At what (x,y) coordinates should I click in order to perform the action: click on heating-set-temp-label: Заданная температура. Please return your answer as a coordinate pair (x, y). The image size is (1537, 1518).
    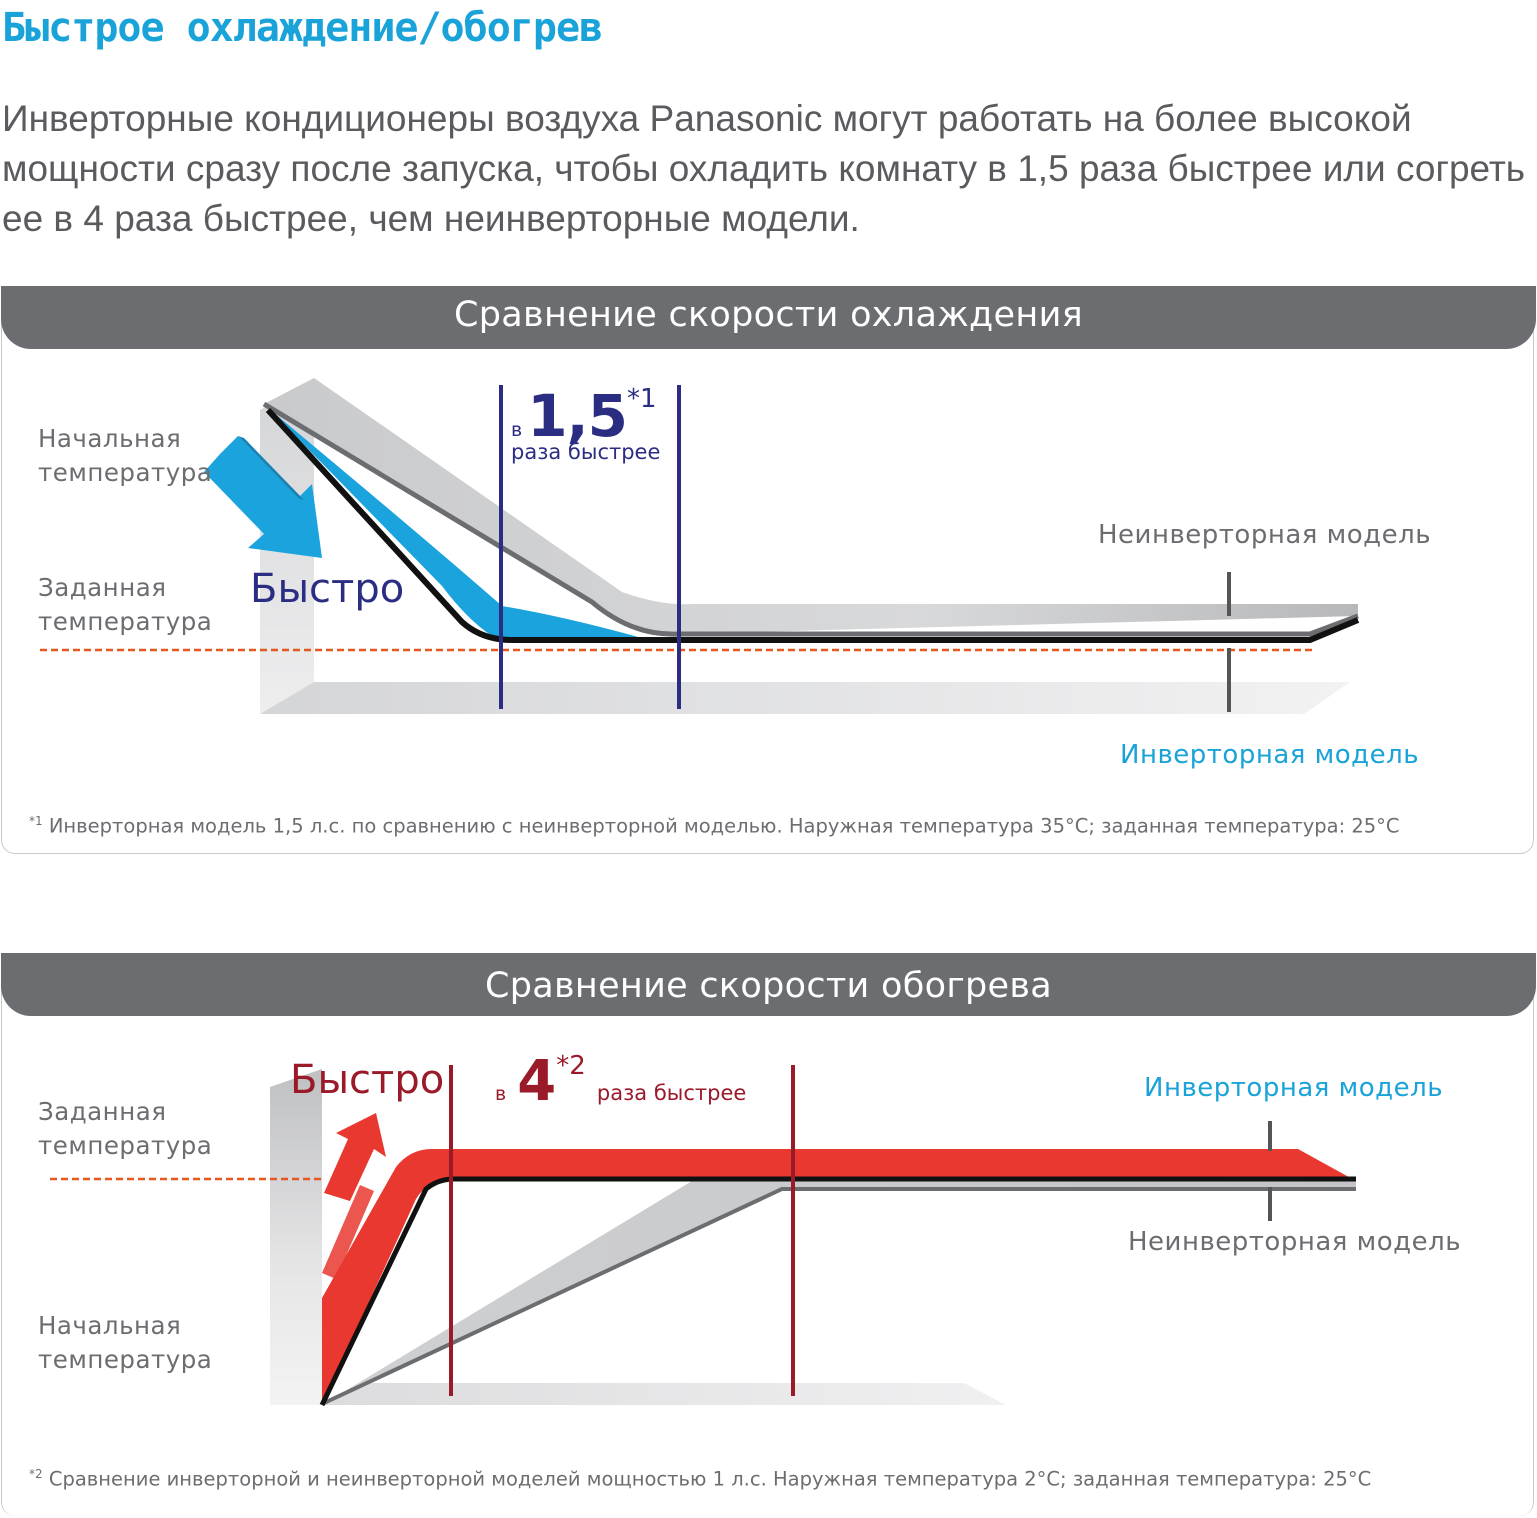
    Looking at the image, I should click on (125, 1128).